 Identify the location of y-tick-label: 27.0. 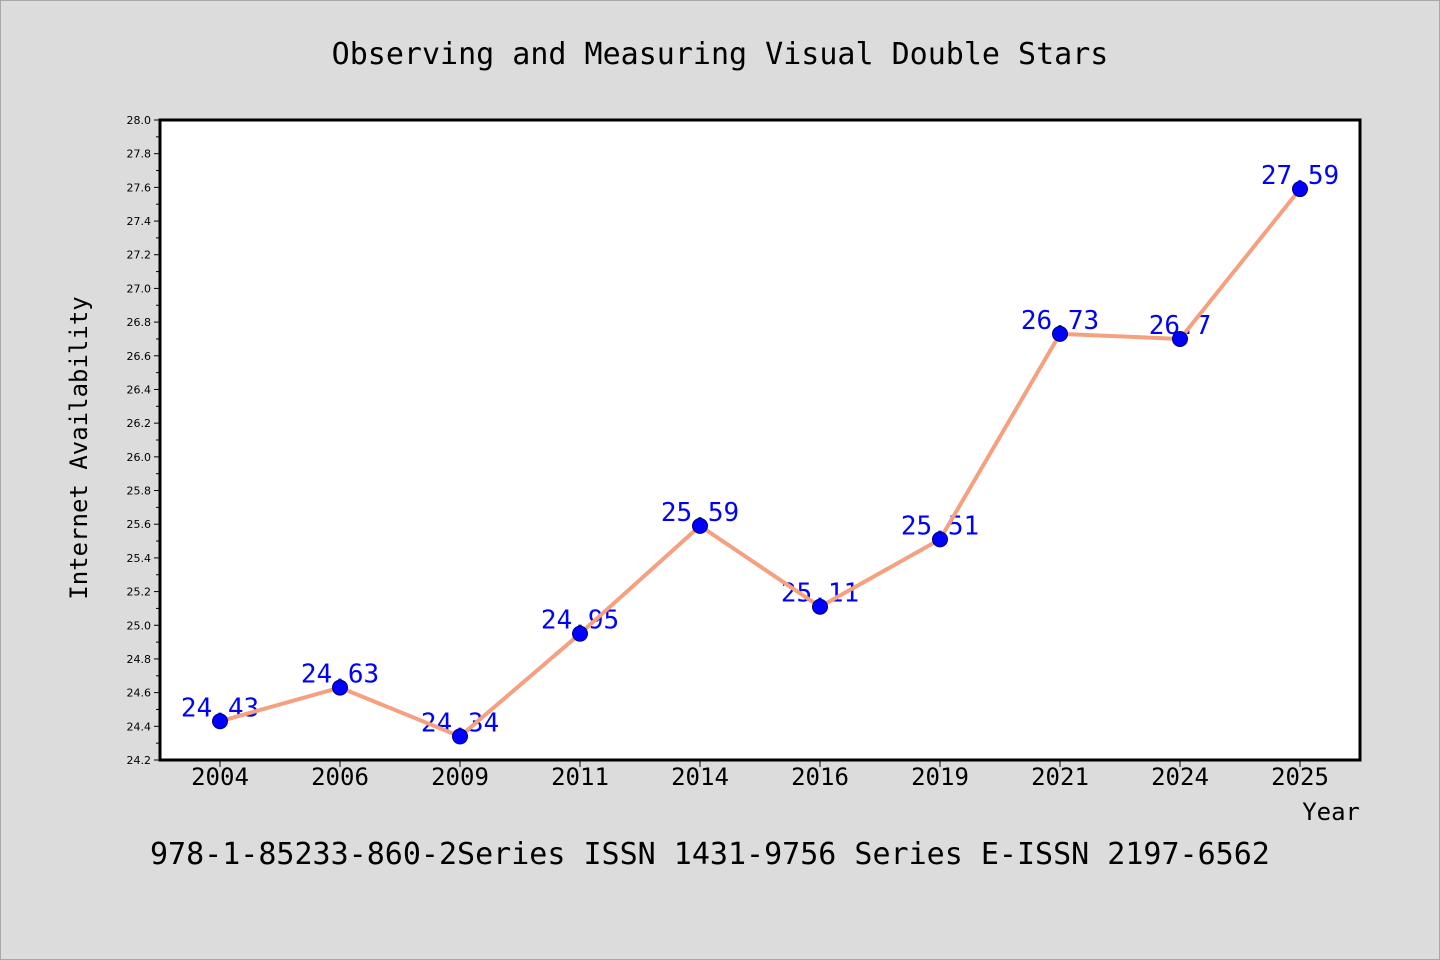
(139, 288).